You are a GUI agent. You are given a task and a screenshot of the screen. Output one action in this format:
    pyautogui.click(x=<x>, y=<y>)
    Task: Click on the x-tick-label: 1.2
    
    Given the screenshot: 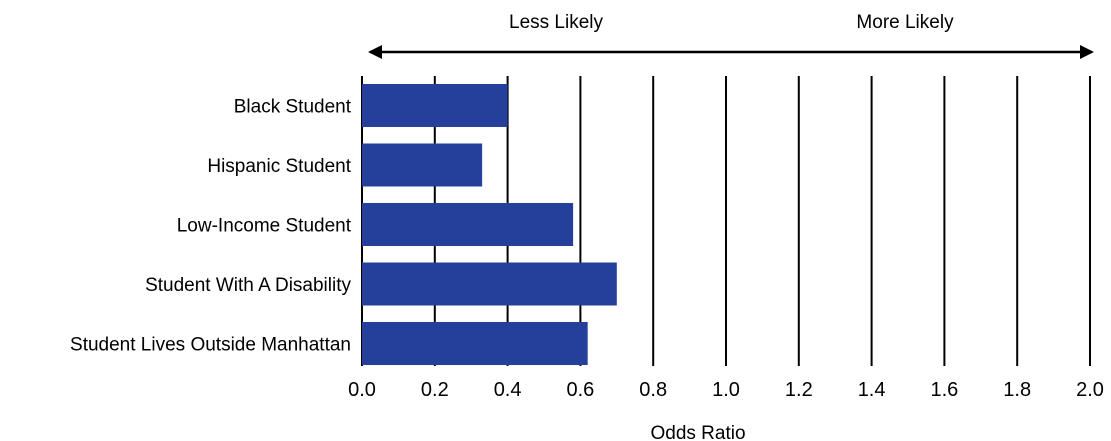 What is the action you would take?
    pyautogui.click(x=799, y=390)
    